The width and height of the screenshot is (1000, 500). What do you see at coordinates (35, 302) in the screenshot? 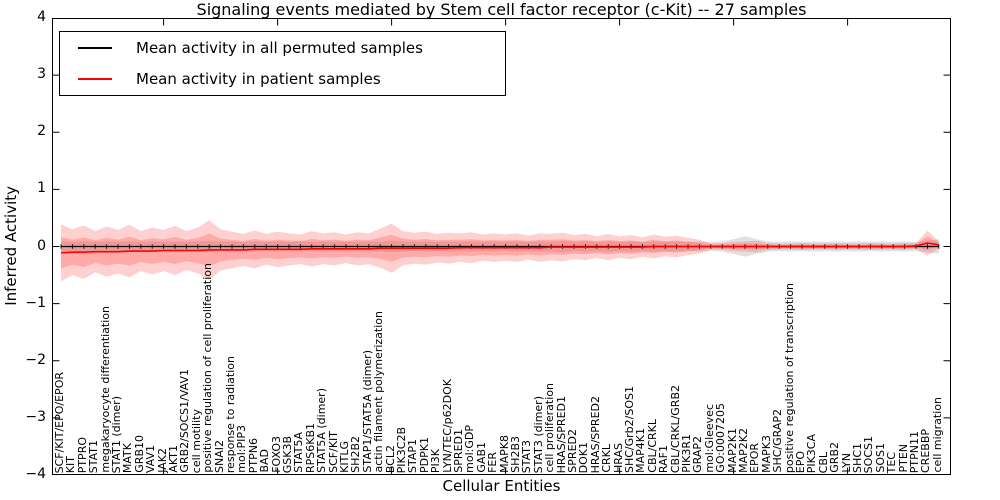
I see `y-tick-label: −1` at bounding box center [35, 302].